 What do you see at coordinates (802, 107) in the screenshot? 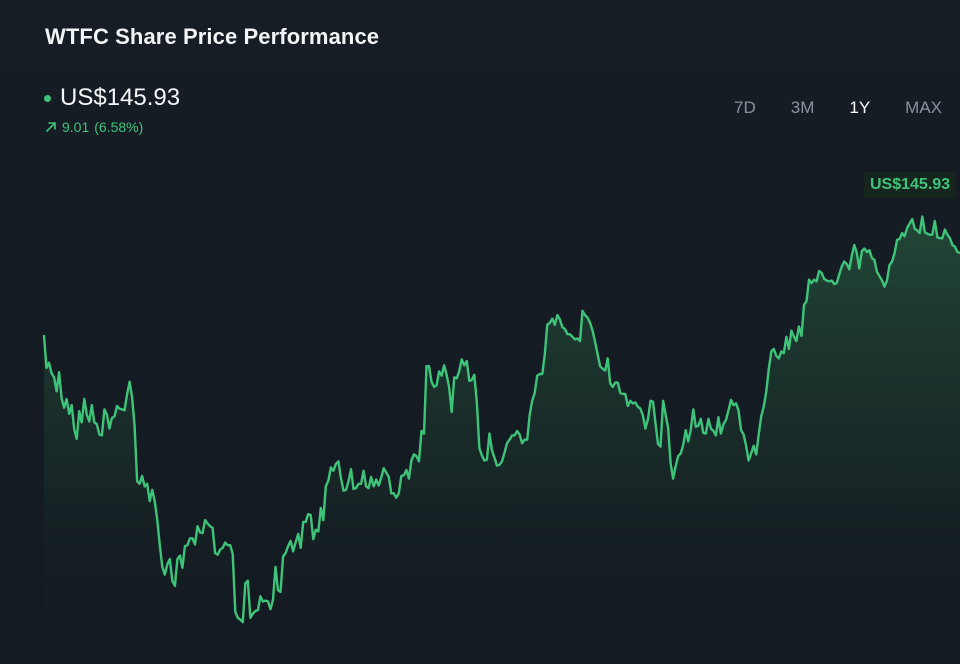
I see `range-3m-button: 3M` at bounding box center [802, 107].